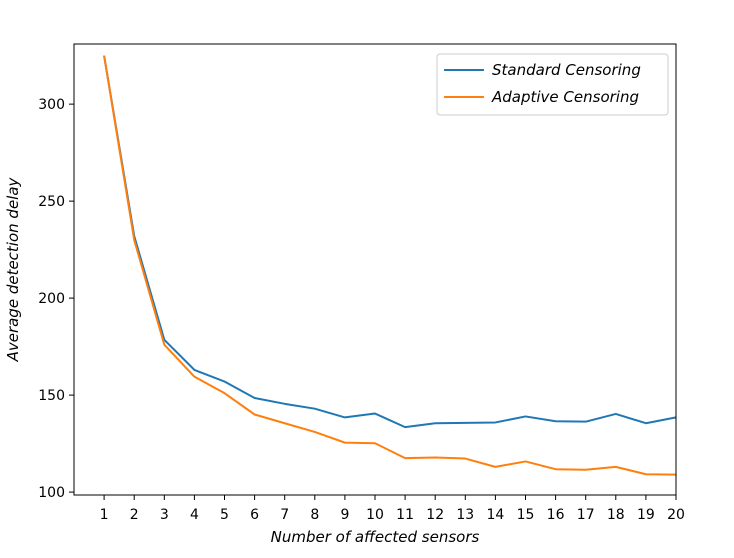 The width and height of the screenshot is (734, 558). I want to click on legend-box, so click(552, 84).